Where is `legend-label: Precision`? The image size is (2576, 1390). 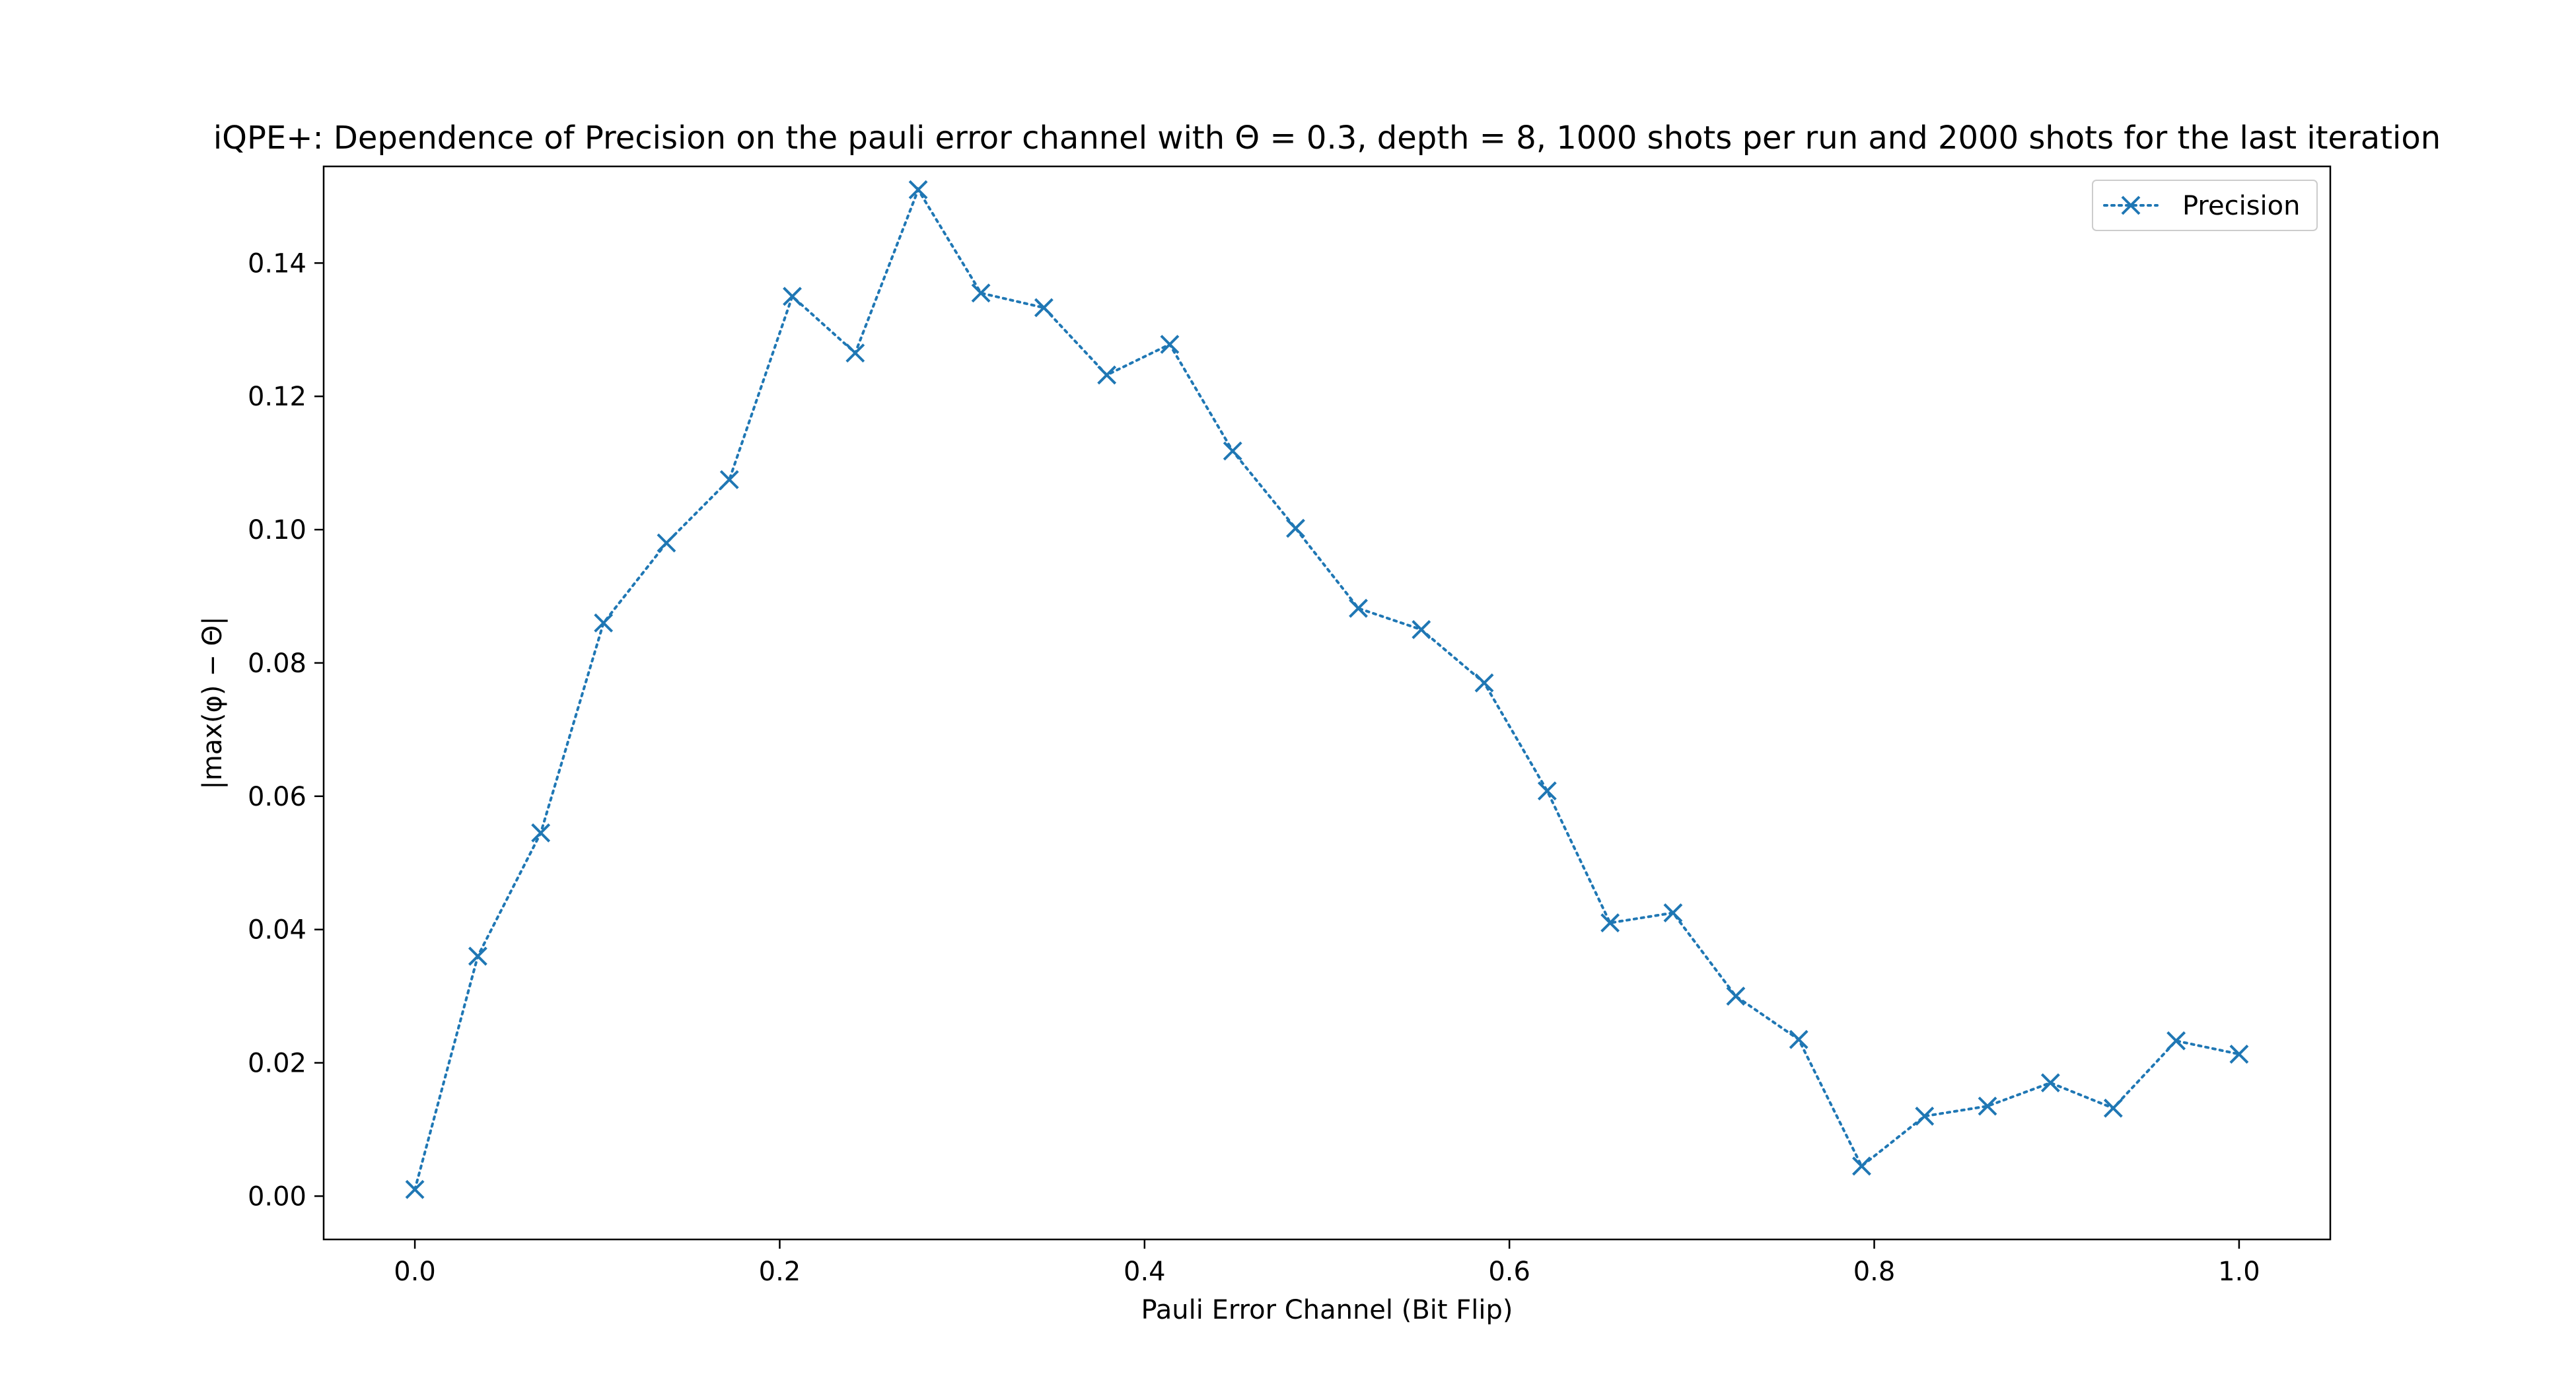 legend-label: Precision is located at coordinates (2241, 206).